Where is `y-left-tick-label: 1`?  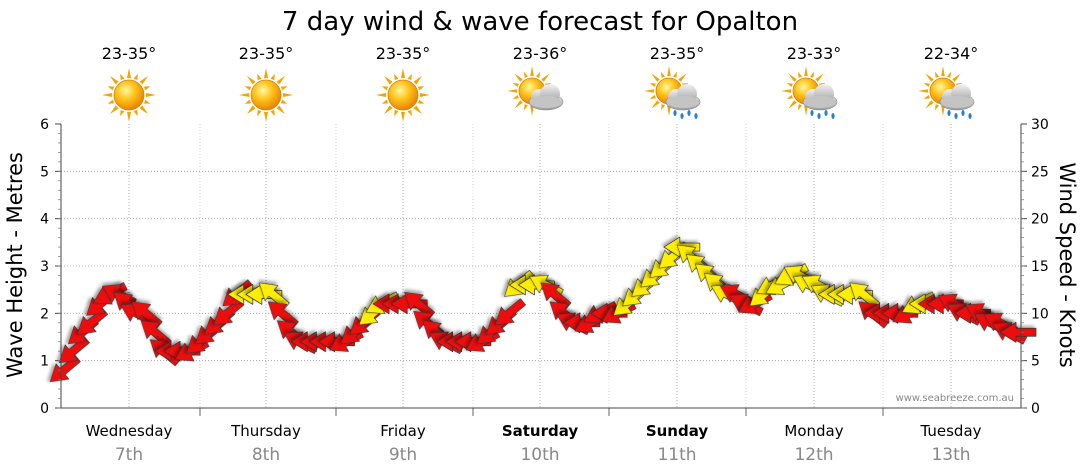
y-left-tick-label: 1 is located at coordinates (44, 362).